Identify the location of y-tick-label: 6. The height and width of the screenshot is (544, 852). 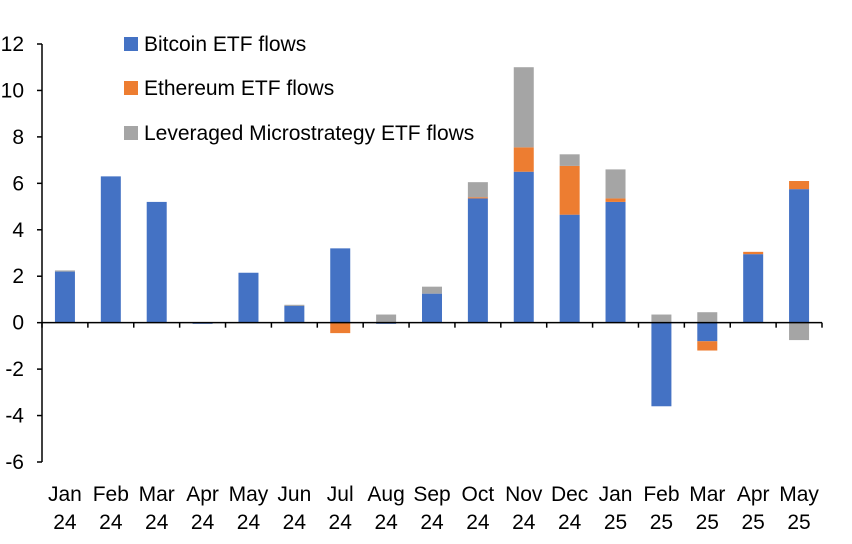
(18, 183).